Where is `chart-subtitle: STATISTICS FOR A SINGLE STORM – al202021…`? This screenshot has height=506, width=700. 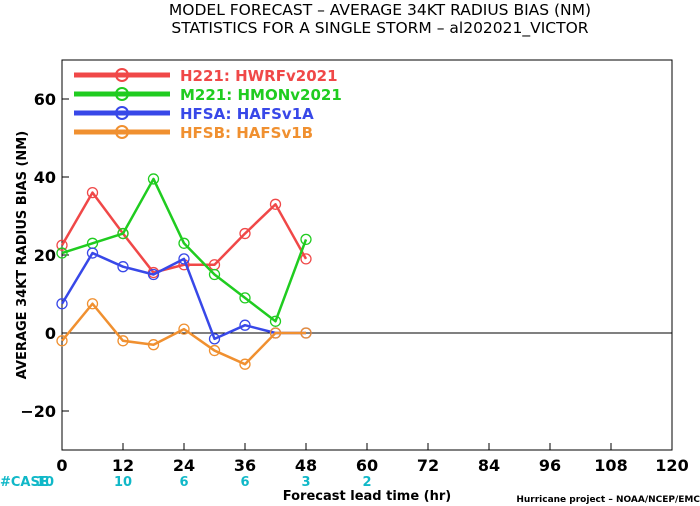 chart-subtitle: STATISTICS FOR A SINGLE STORM – al202021… is located at coordinates (379, 28).